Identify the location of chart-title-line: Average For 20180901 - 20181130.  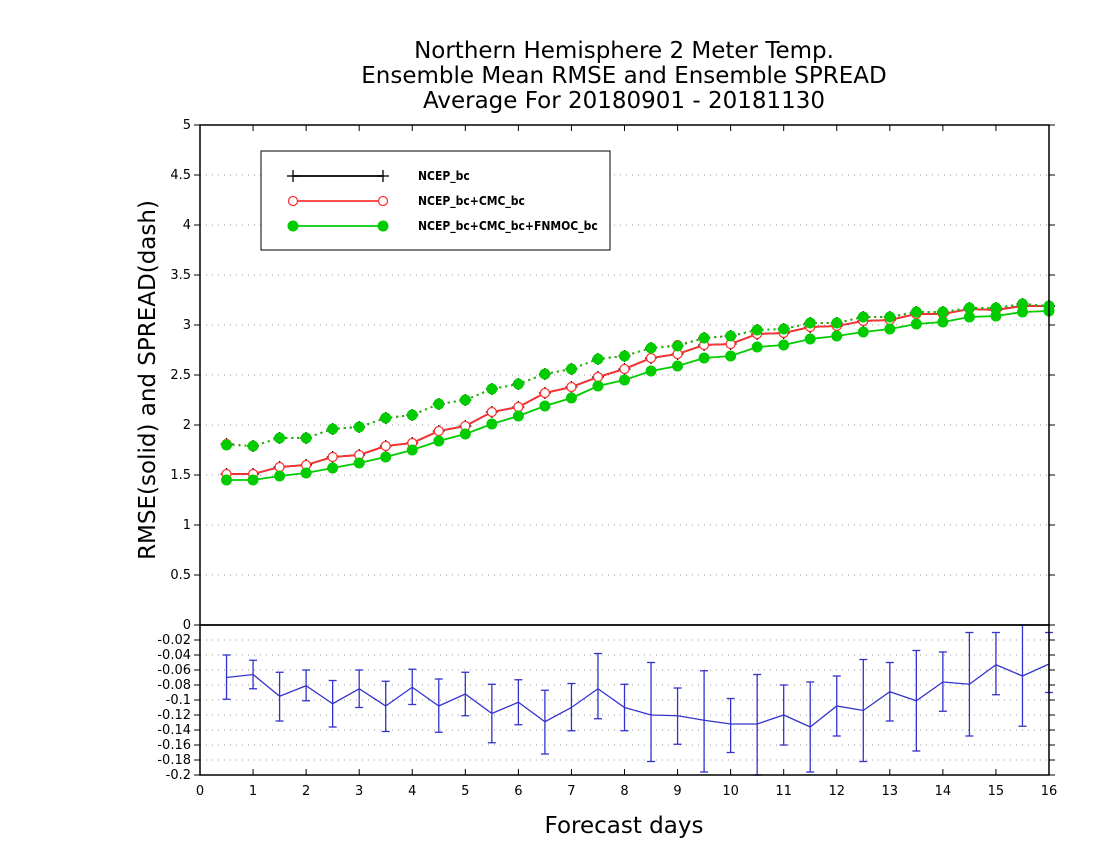
(624, 101).